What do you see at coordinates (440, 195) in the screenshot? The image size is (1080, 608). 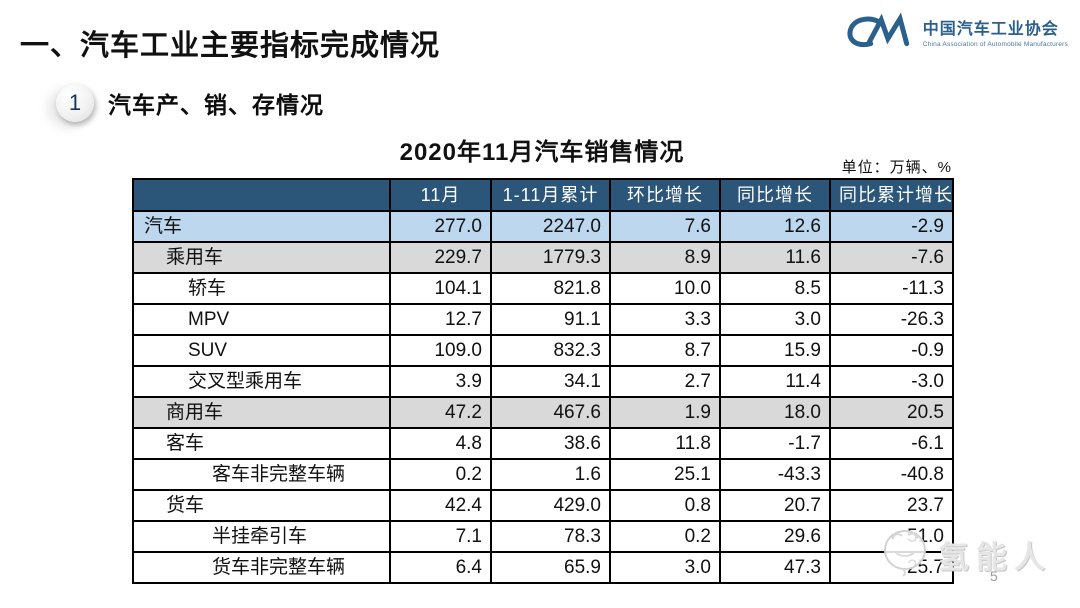 I see `col-header: 11月` at bounding box center [440, 195].